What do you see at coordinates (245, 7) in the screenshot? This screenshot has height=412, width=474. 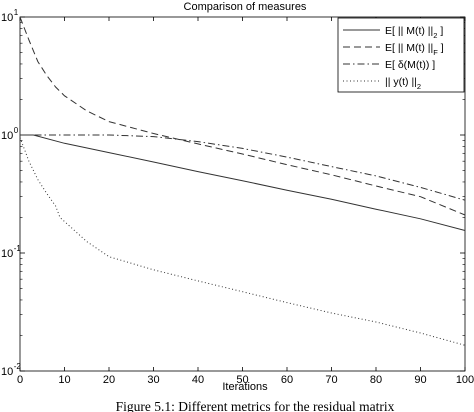 I see `chart-title: Comparison of measures` at bounding box center [245, 7].